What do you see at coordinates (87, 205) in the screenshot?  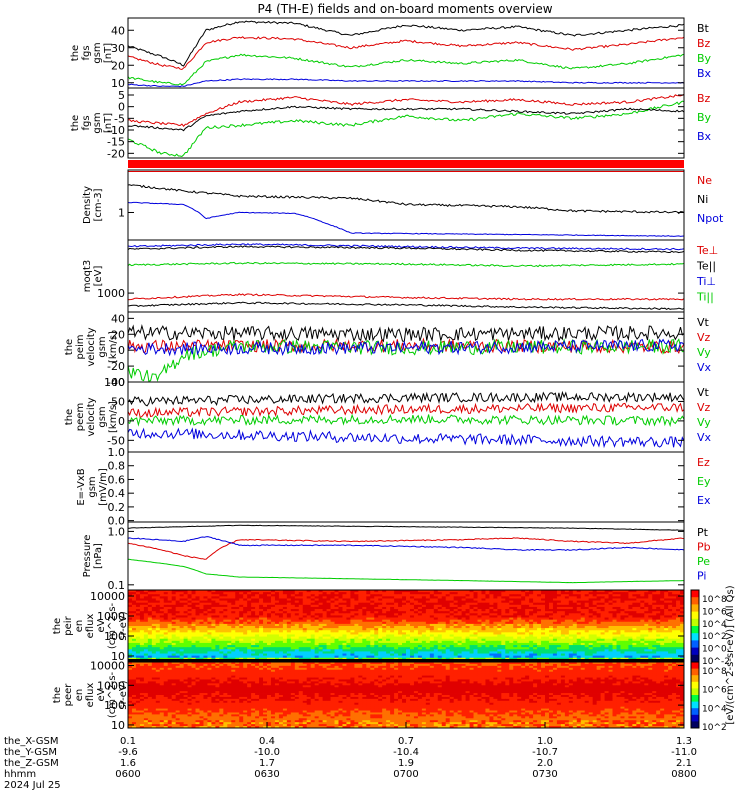 I see `y-axis-label: Density` at bounding box center [87, 205].